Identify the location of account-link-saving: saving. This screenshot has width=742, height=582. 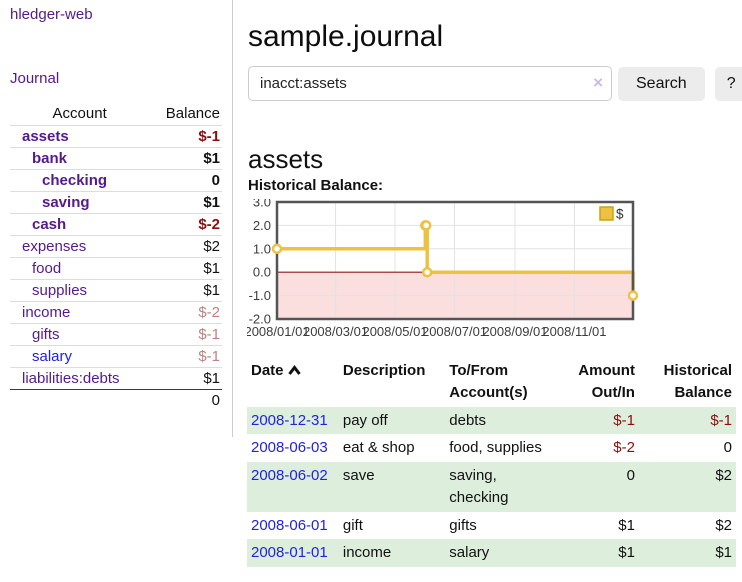
(66, 202).